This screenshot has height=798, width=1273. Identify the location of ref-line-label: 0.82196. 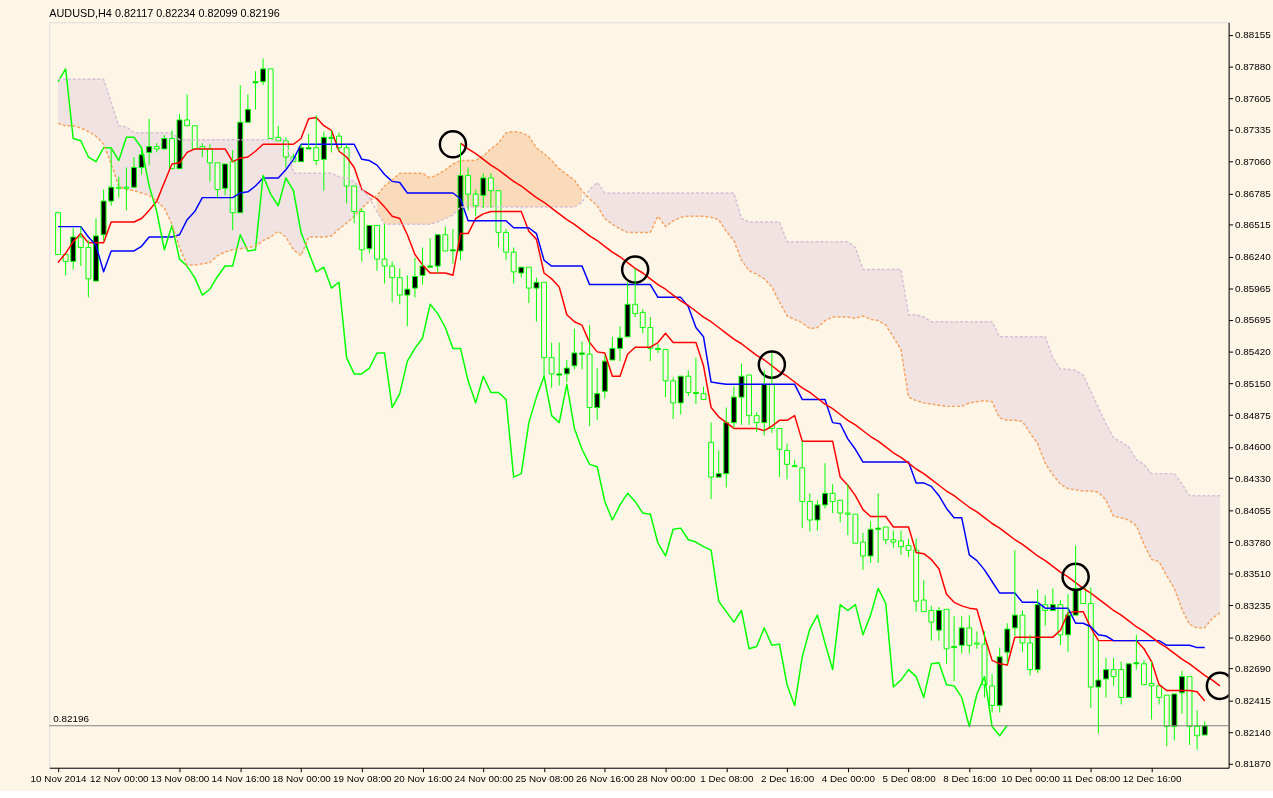
(71, 718).